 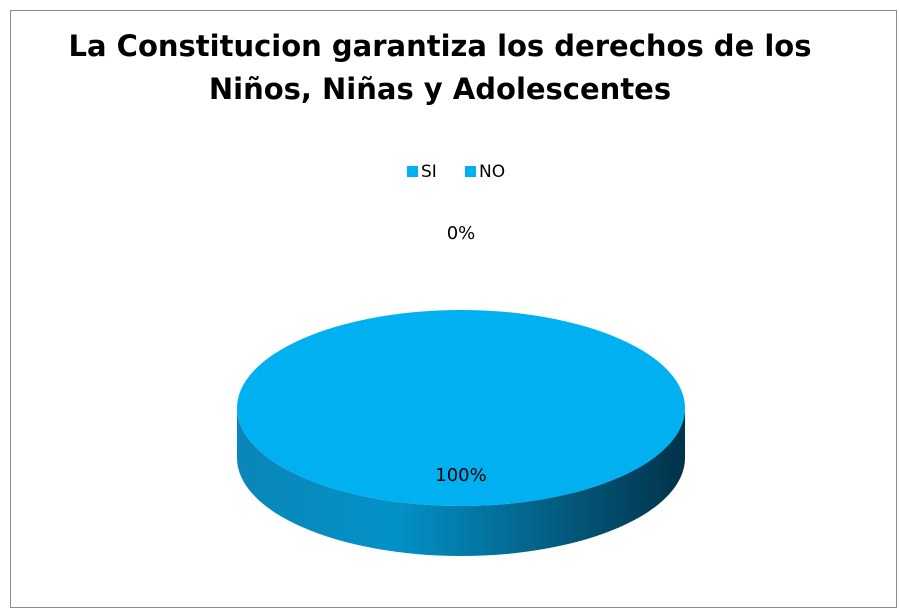 I want to click on chart-title: Niños, Niñas y Adolescentes, so click(x=440, y=89).